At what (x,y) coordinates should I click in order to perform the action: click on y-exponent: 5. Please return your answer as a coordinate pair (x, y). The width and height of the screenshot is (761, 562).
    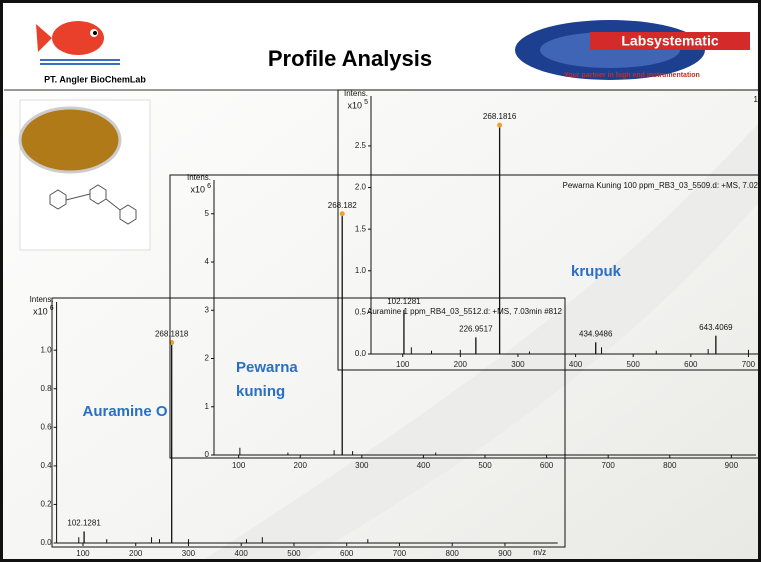
    Looking at the image, I should click on (366, 102).